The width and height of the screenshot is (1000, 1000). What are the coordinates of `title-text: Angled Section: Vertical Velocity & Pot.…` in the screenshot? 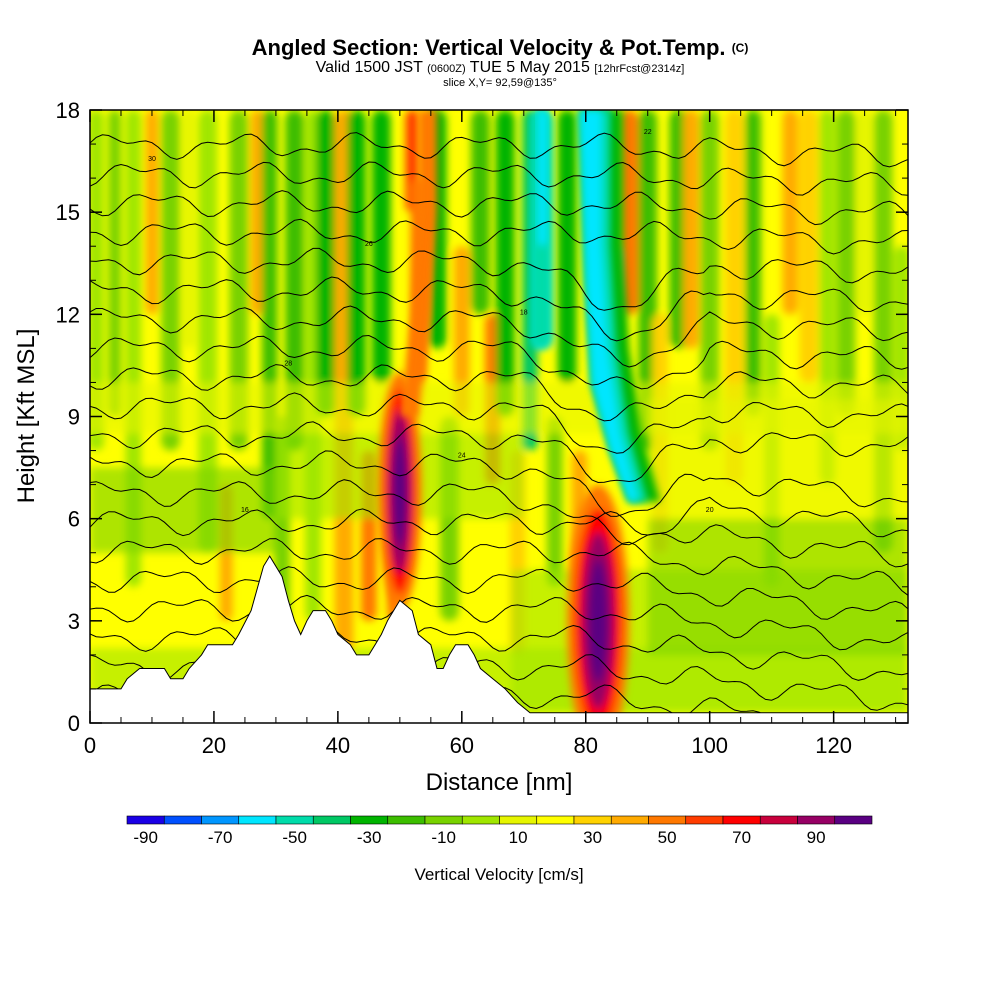 It's located at (488, 47).